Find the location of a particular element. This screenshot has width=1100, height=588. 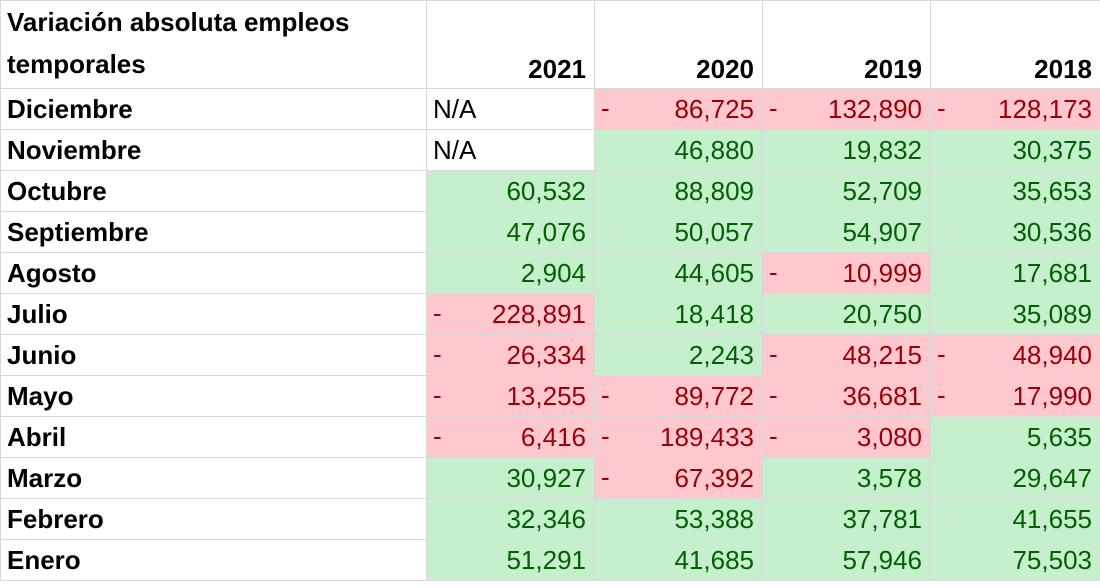

cell-negative-value: - 228,891 is located at coordinates (510, 314).